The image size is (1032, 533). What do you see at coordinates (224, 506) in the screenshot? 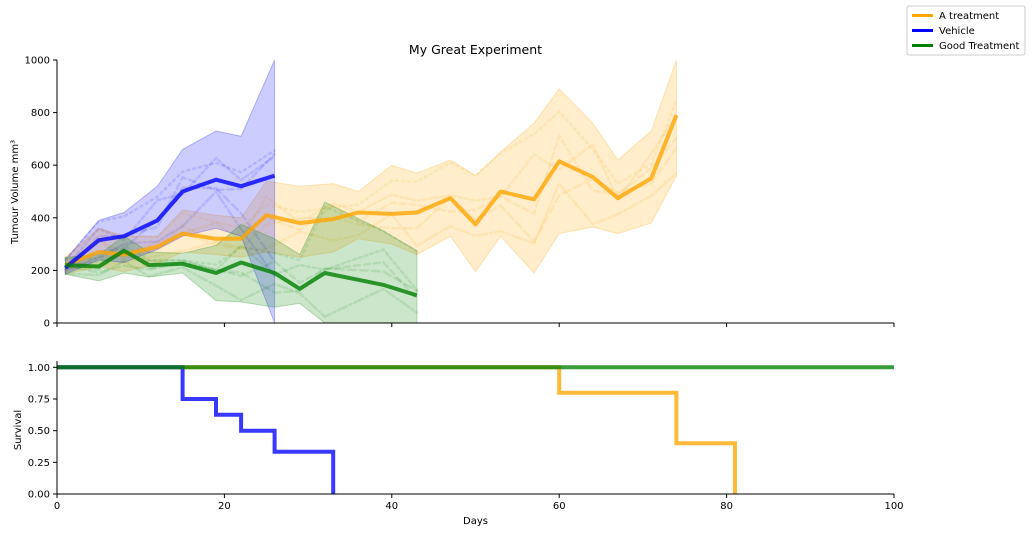
I see `x-tick-label-20: 20` at bounding box center [224, 506].